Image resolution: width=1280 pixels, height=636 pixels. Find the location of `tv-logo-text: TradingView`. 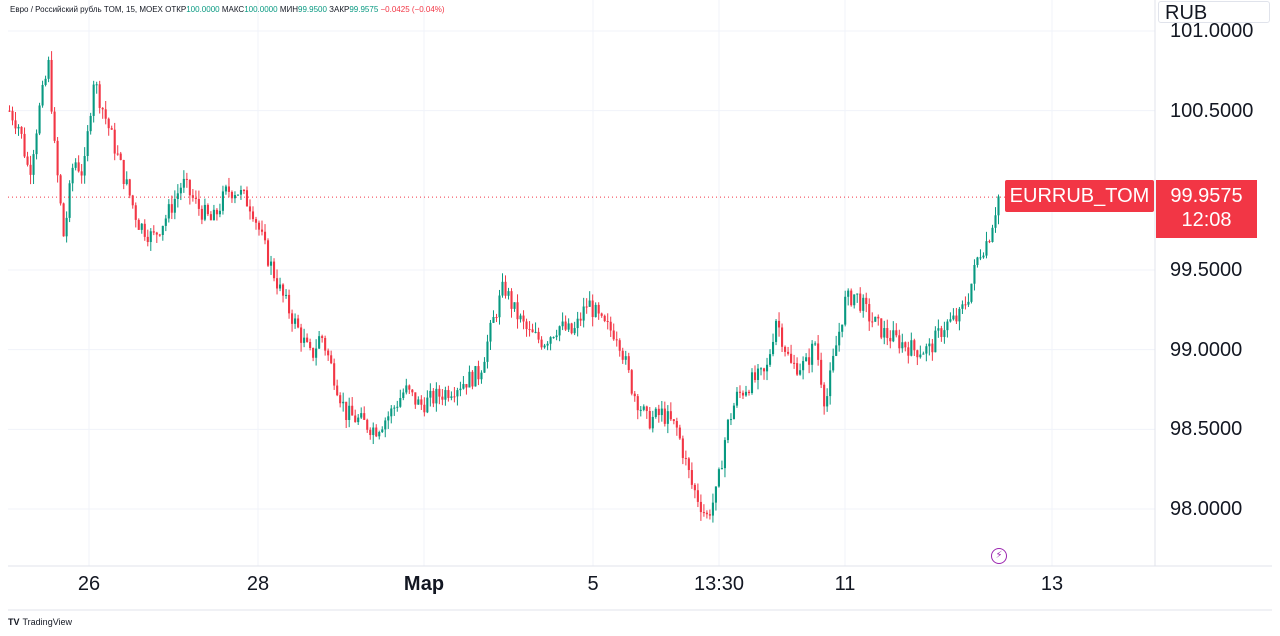

tv-logo-text: TradingView is located at coordinates (47, 622).